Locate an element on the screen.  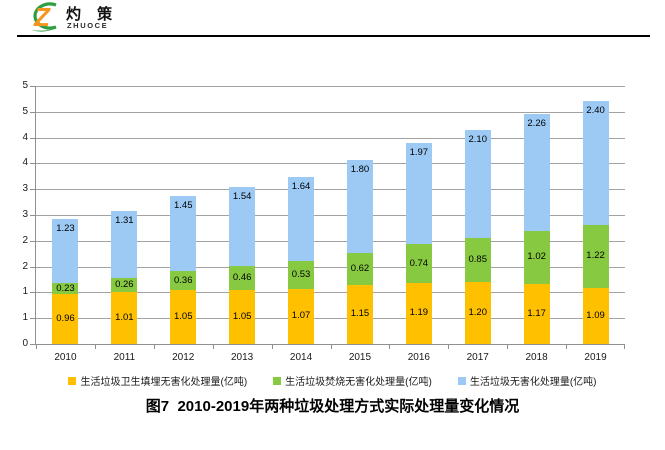
legend-item: 生活垃圾焚烧无害化处理量(亿吨) is located at coordinates (352, 380).